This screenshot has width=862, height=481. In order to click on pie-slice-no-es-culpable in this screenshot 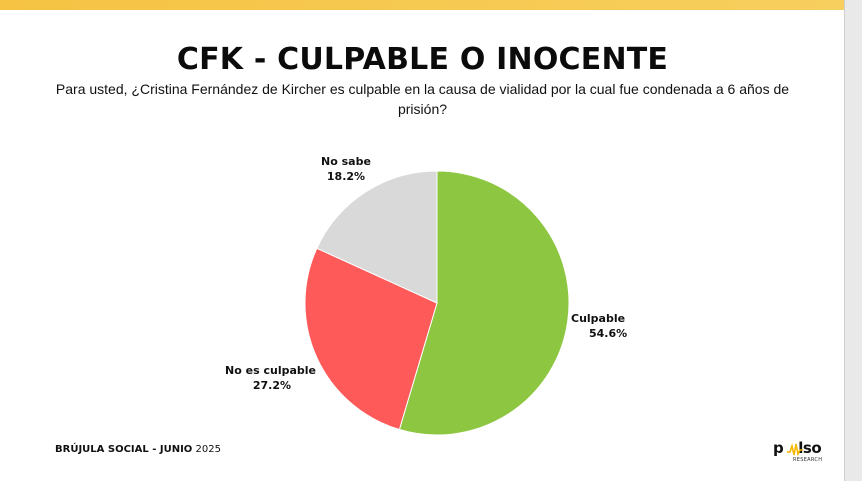, I will do `click(371, 339)`.